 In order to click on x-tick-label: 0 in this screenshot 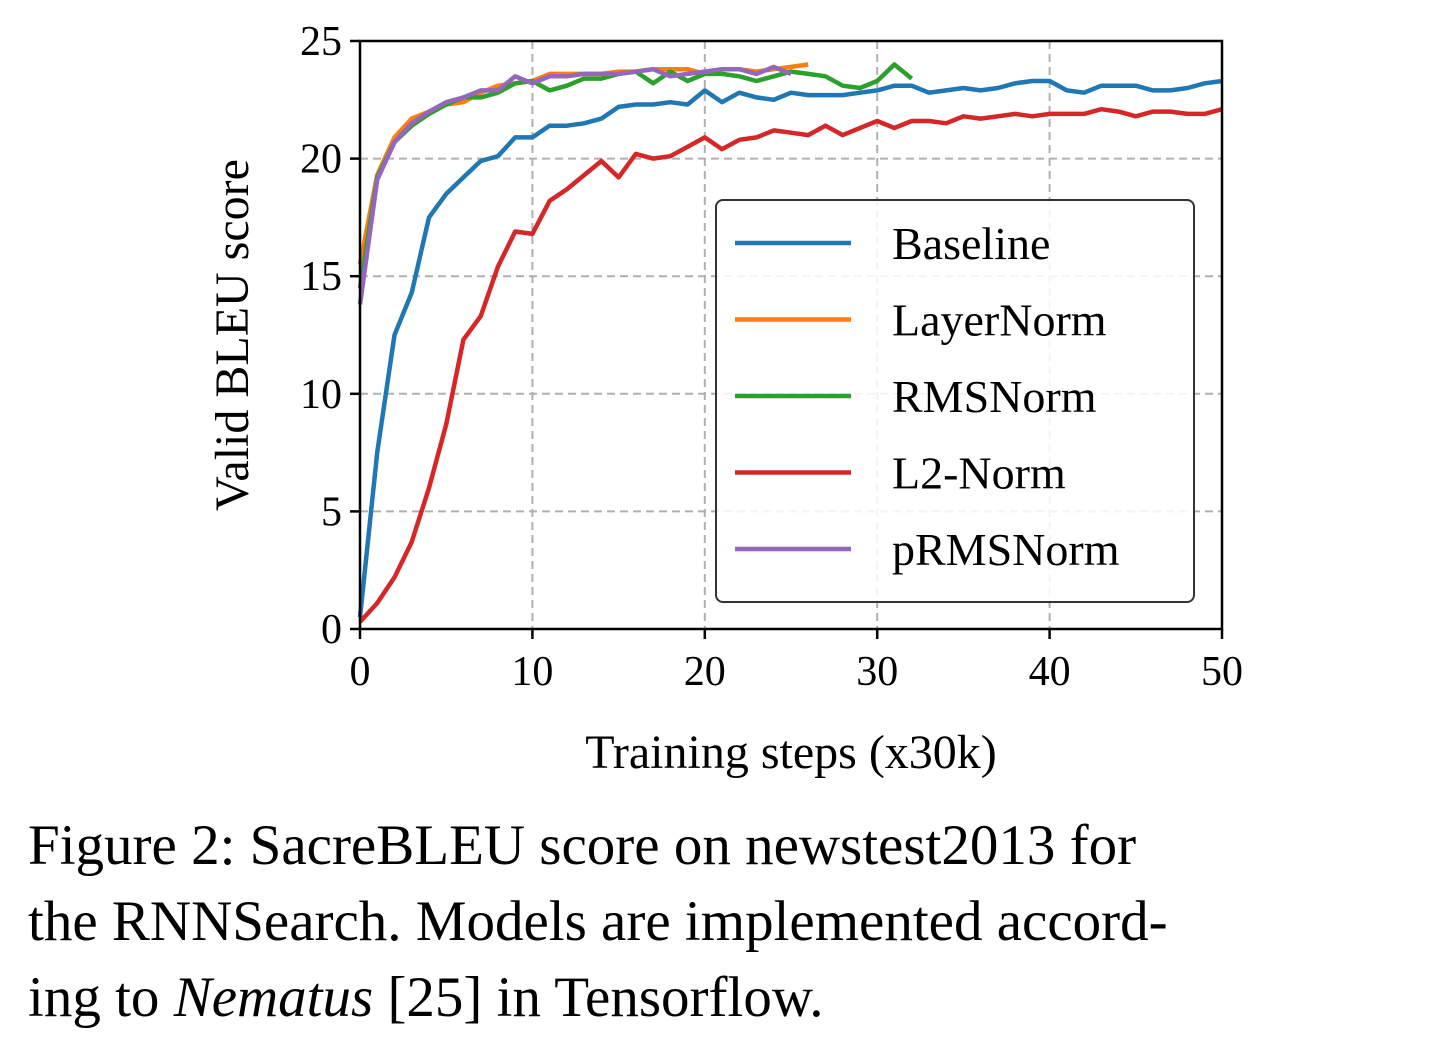, I will do `click(360, 672)`.